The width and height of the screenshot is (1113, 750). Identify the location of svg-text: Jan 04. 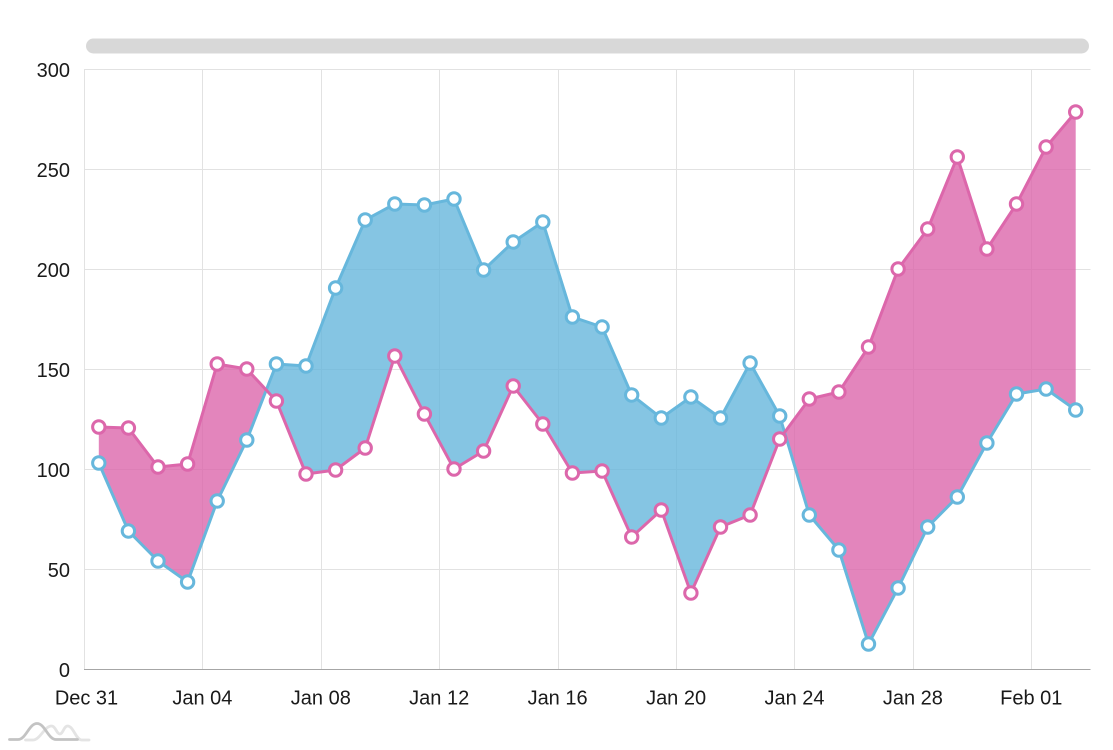
(202, 699).